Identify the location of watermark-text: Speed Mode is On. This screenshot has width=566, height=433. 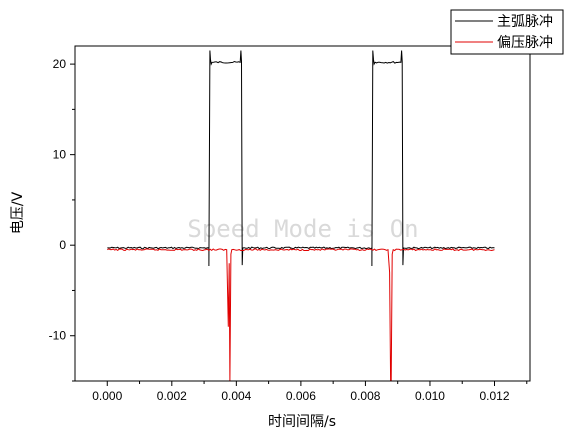
(302, 229).